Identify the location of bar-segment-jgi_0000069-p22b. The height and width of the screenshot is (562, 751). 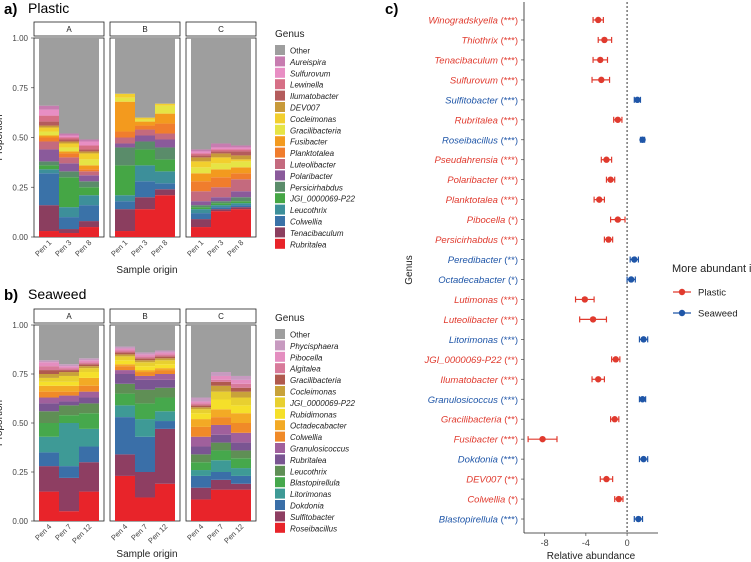
(165, 362).